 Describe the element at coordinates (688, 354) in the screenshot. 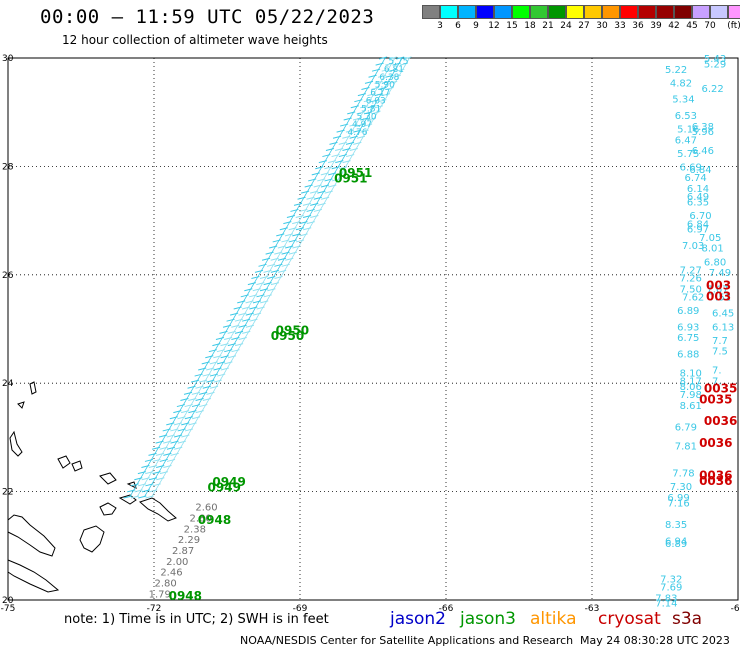

I see `swh-value-east: 6.88` at that location.